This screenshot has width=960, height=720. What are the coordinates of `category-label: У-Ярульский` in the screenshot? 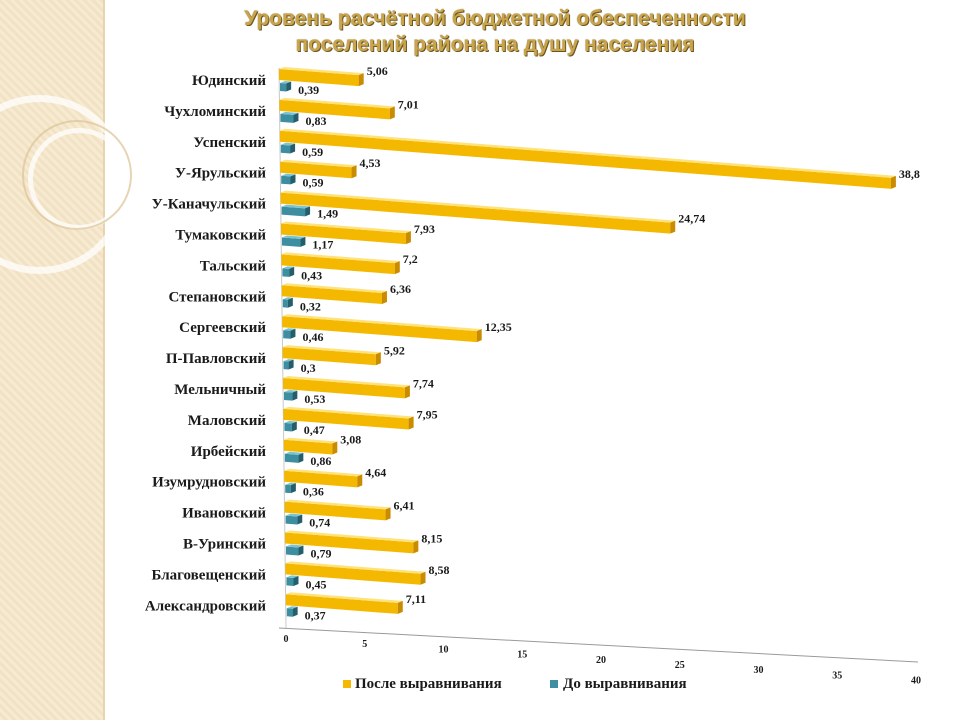 It's located at (220, 174).